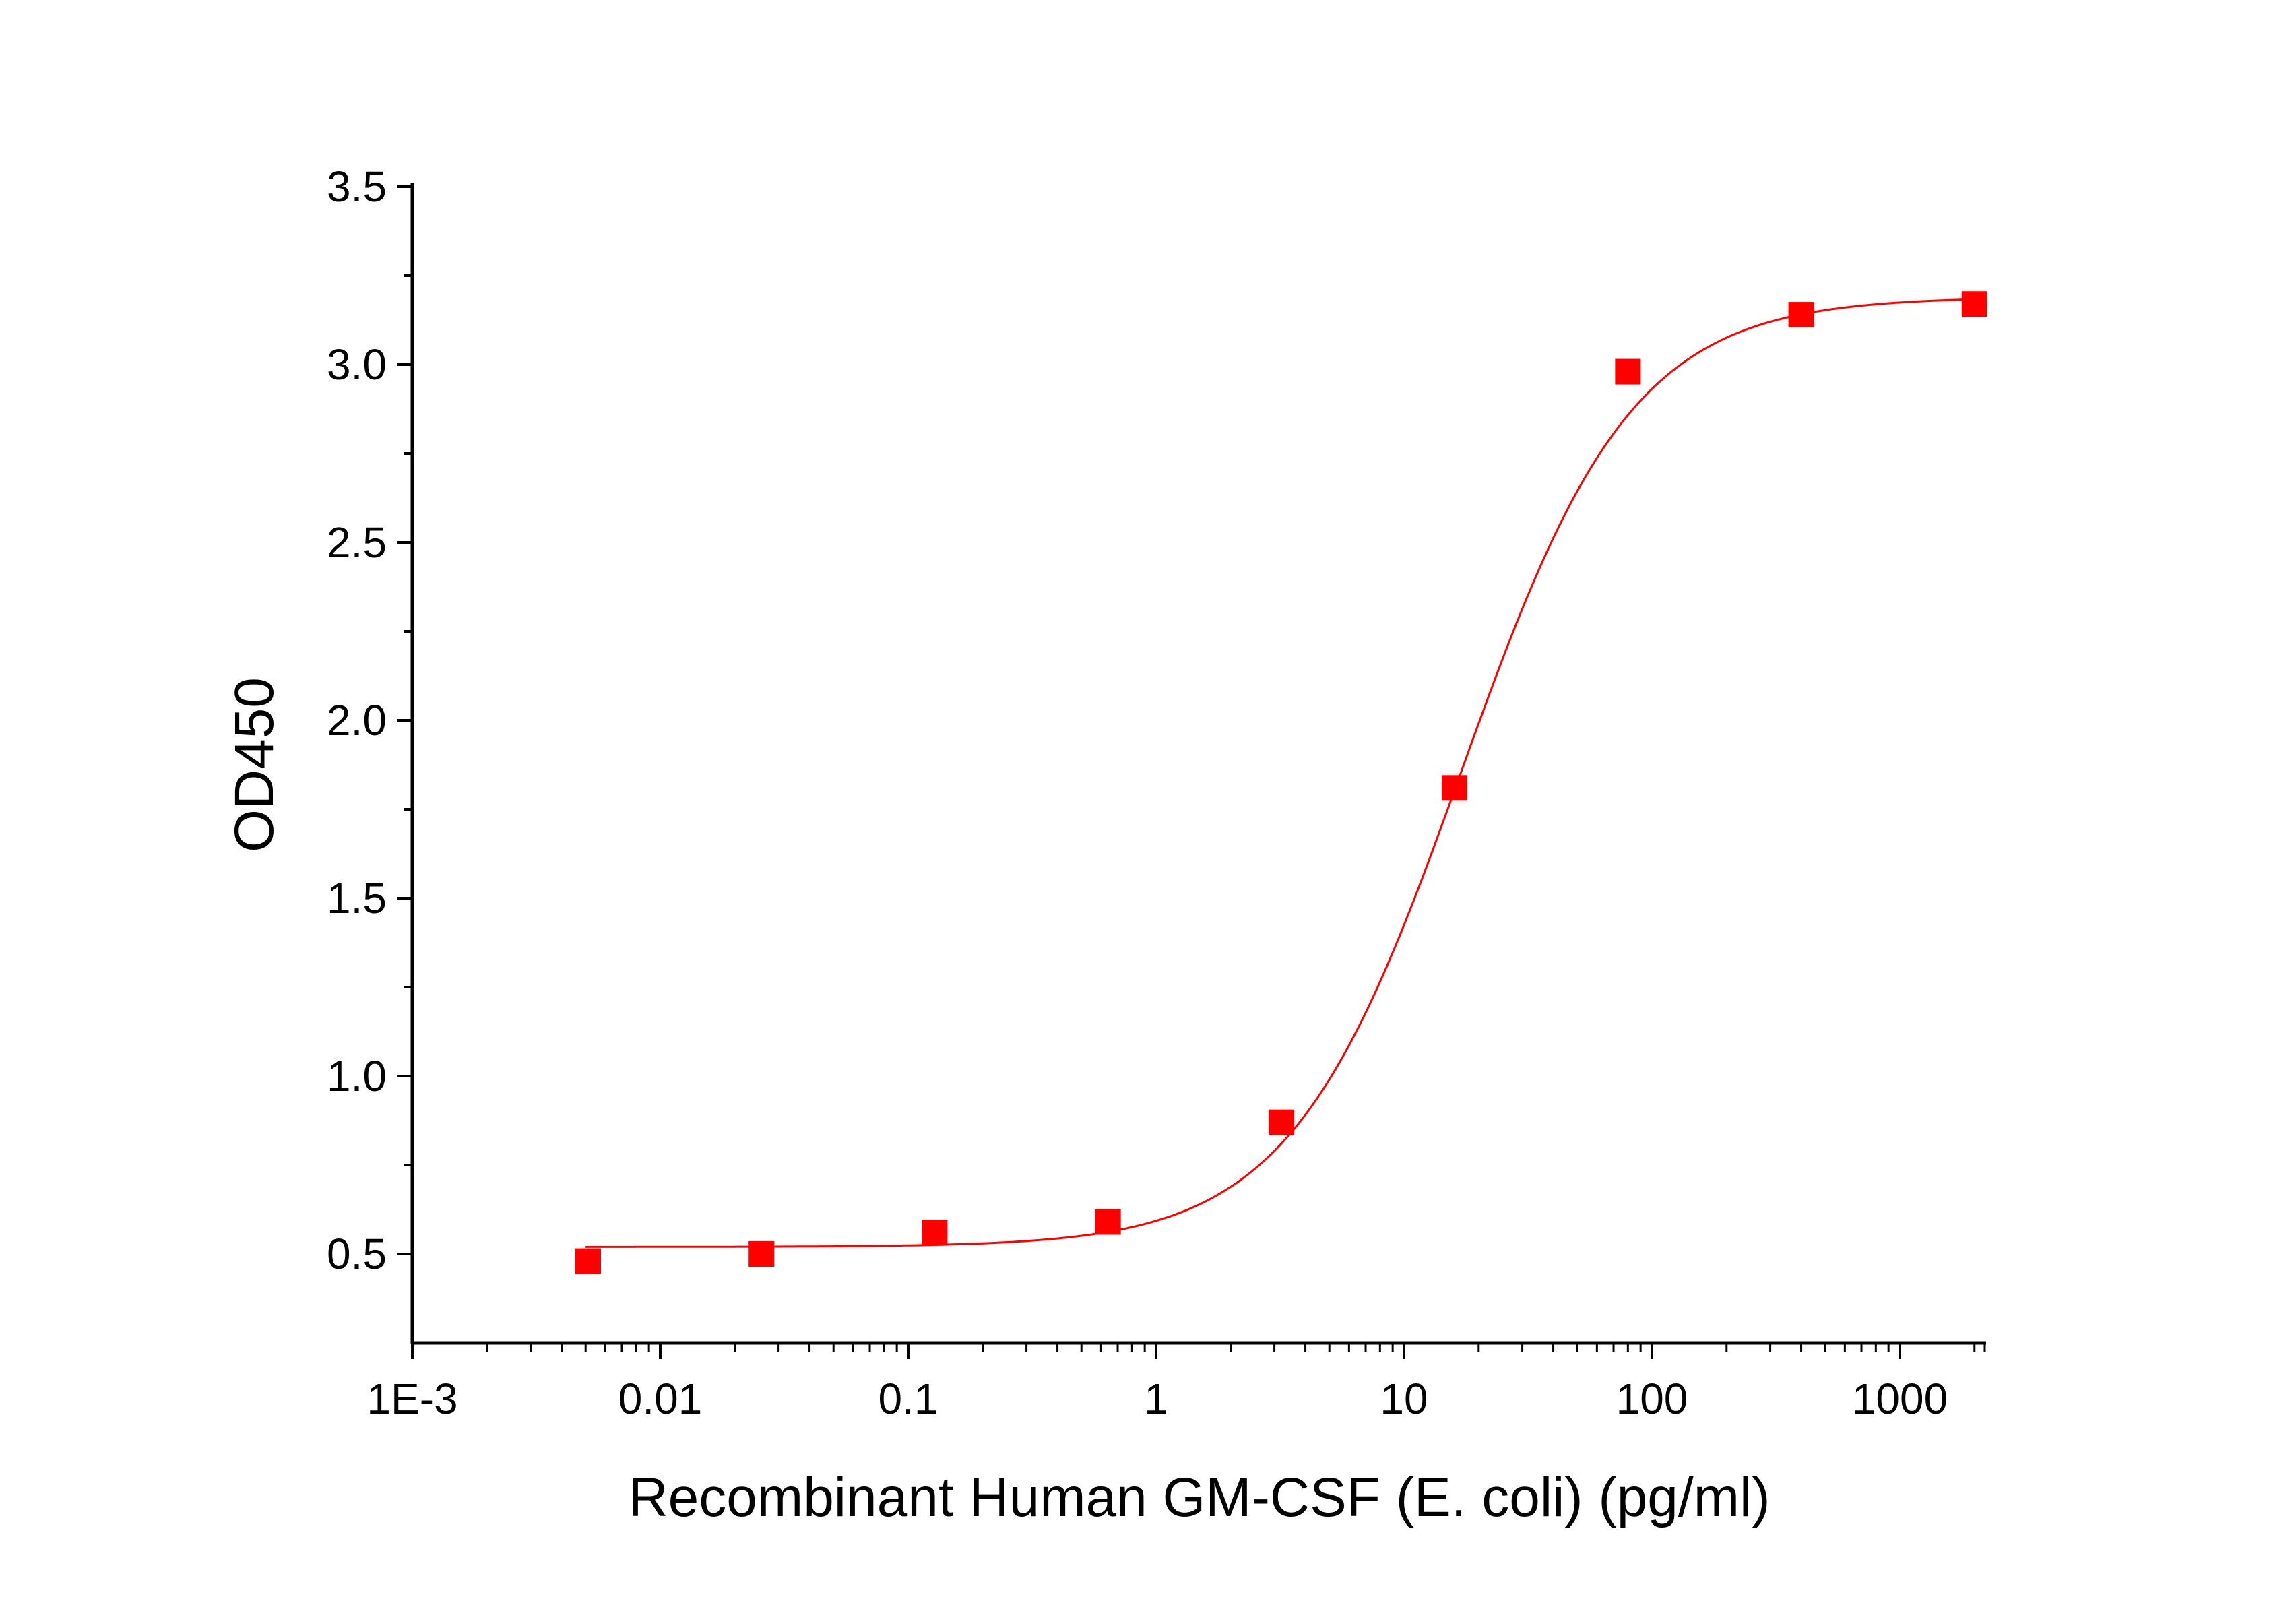  What do you see at coordinates (908, 1399) in the screenshot?
I see `x-tick-label: 0.1` at bounding box center [908, 1399].